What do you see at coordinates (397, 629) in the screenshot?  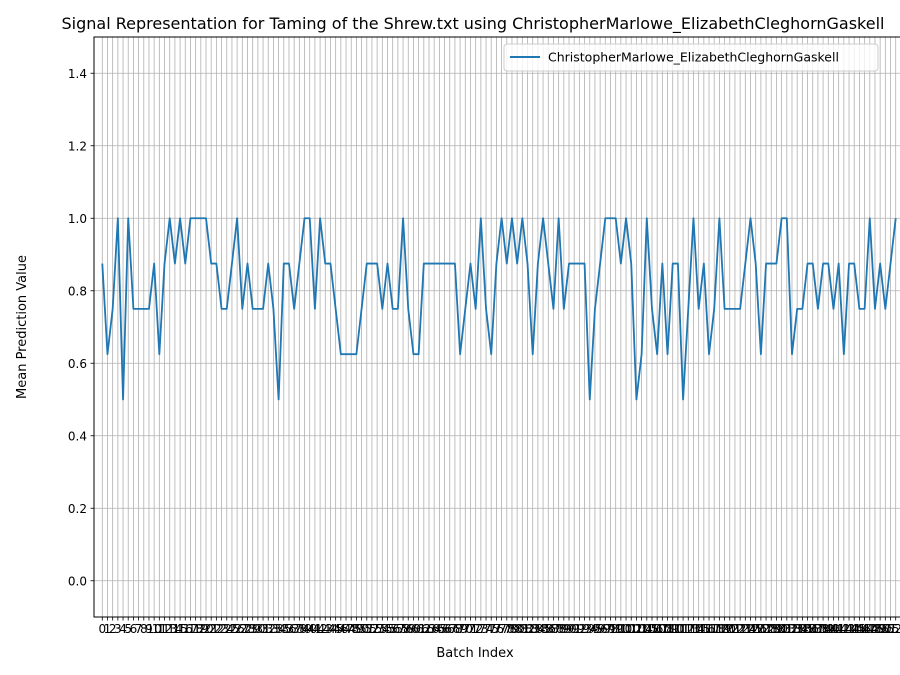 I see `x-tick-label: 57` at bounding box center [397, 629].